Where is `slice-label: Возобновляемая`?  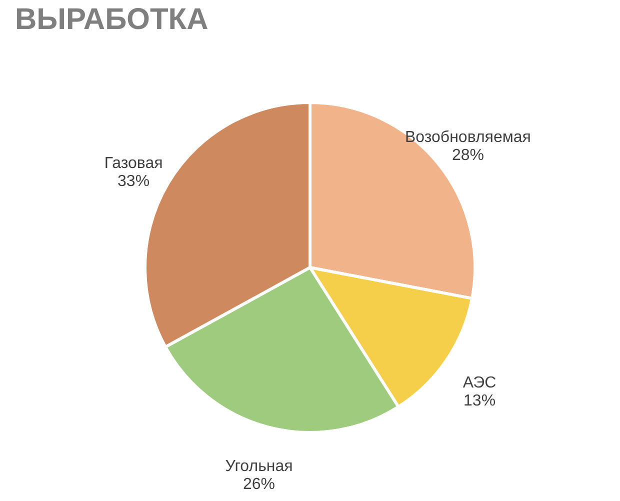
slice-label: Возобновляемая is located at coordinates (467, 137).